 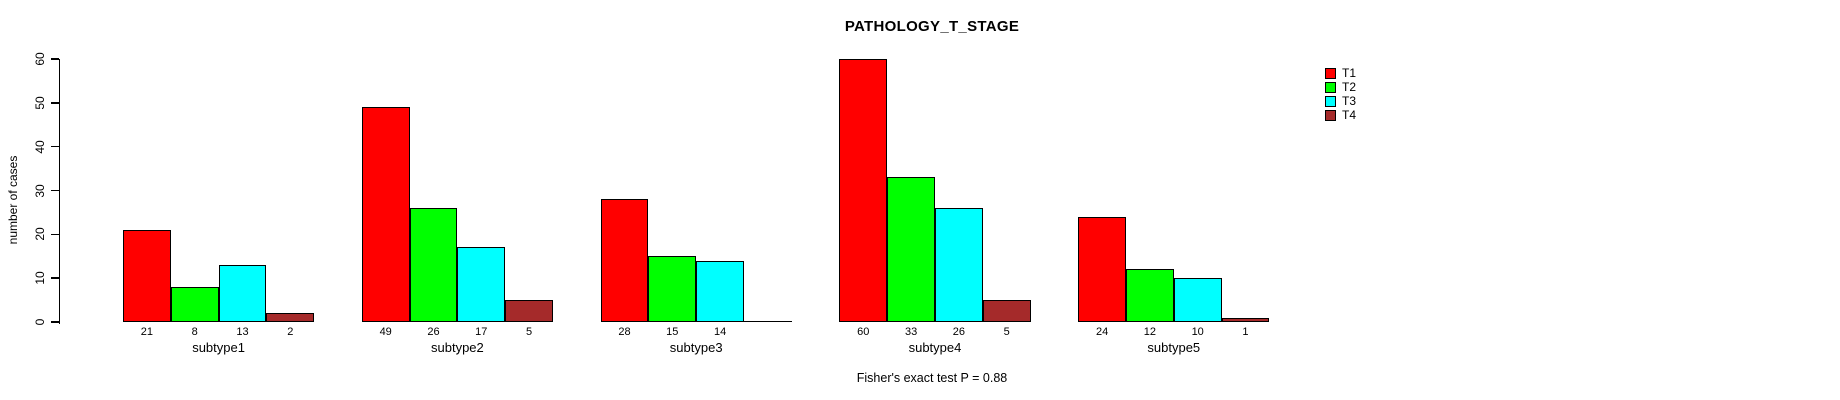 I want to click on legend-swatch-t4, so click(x=1330, y=115).